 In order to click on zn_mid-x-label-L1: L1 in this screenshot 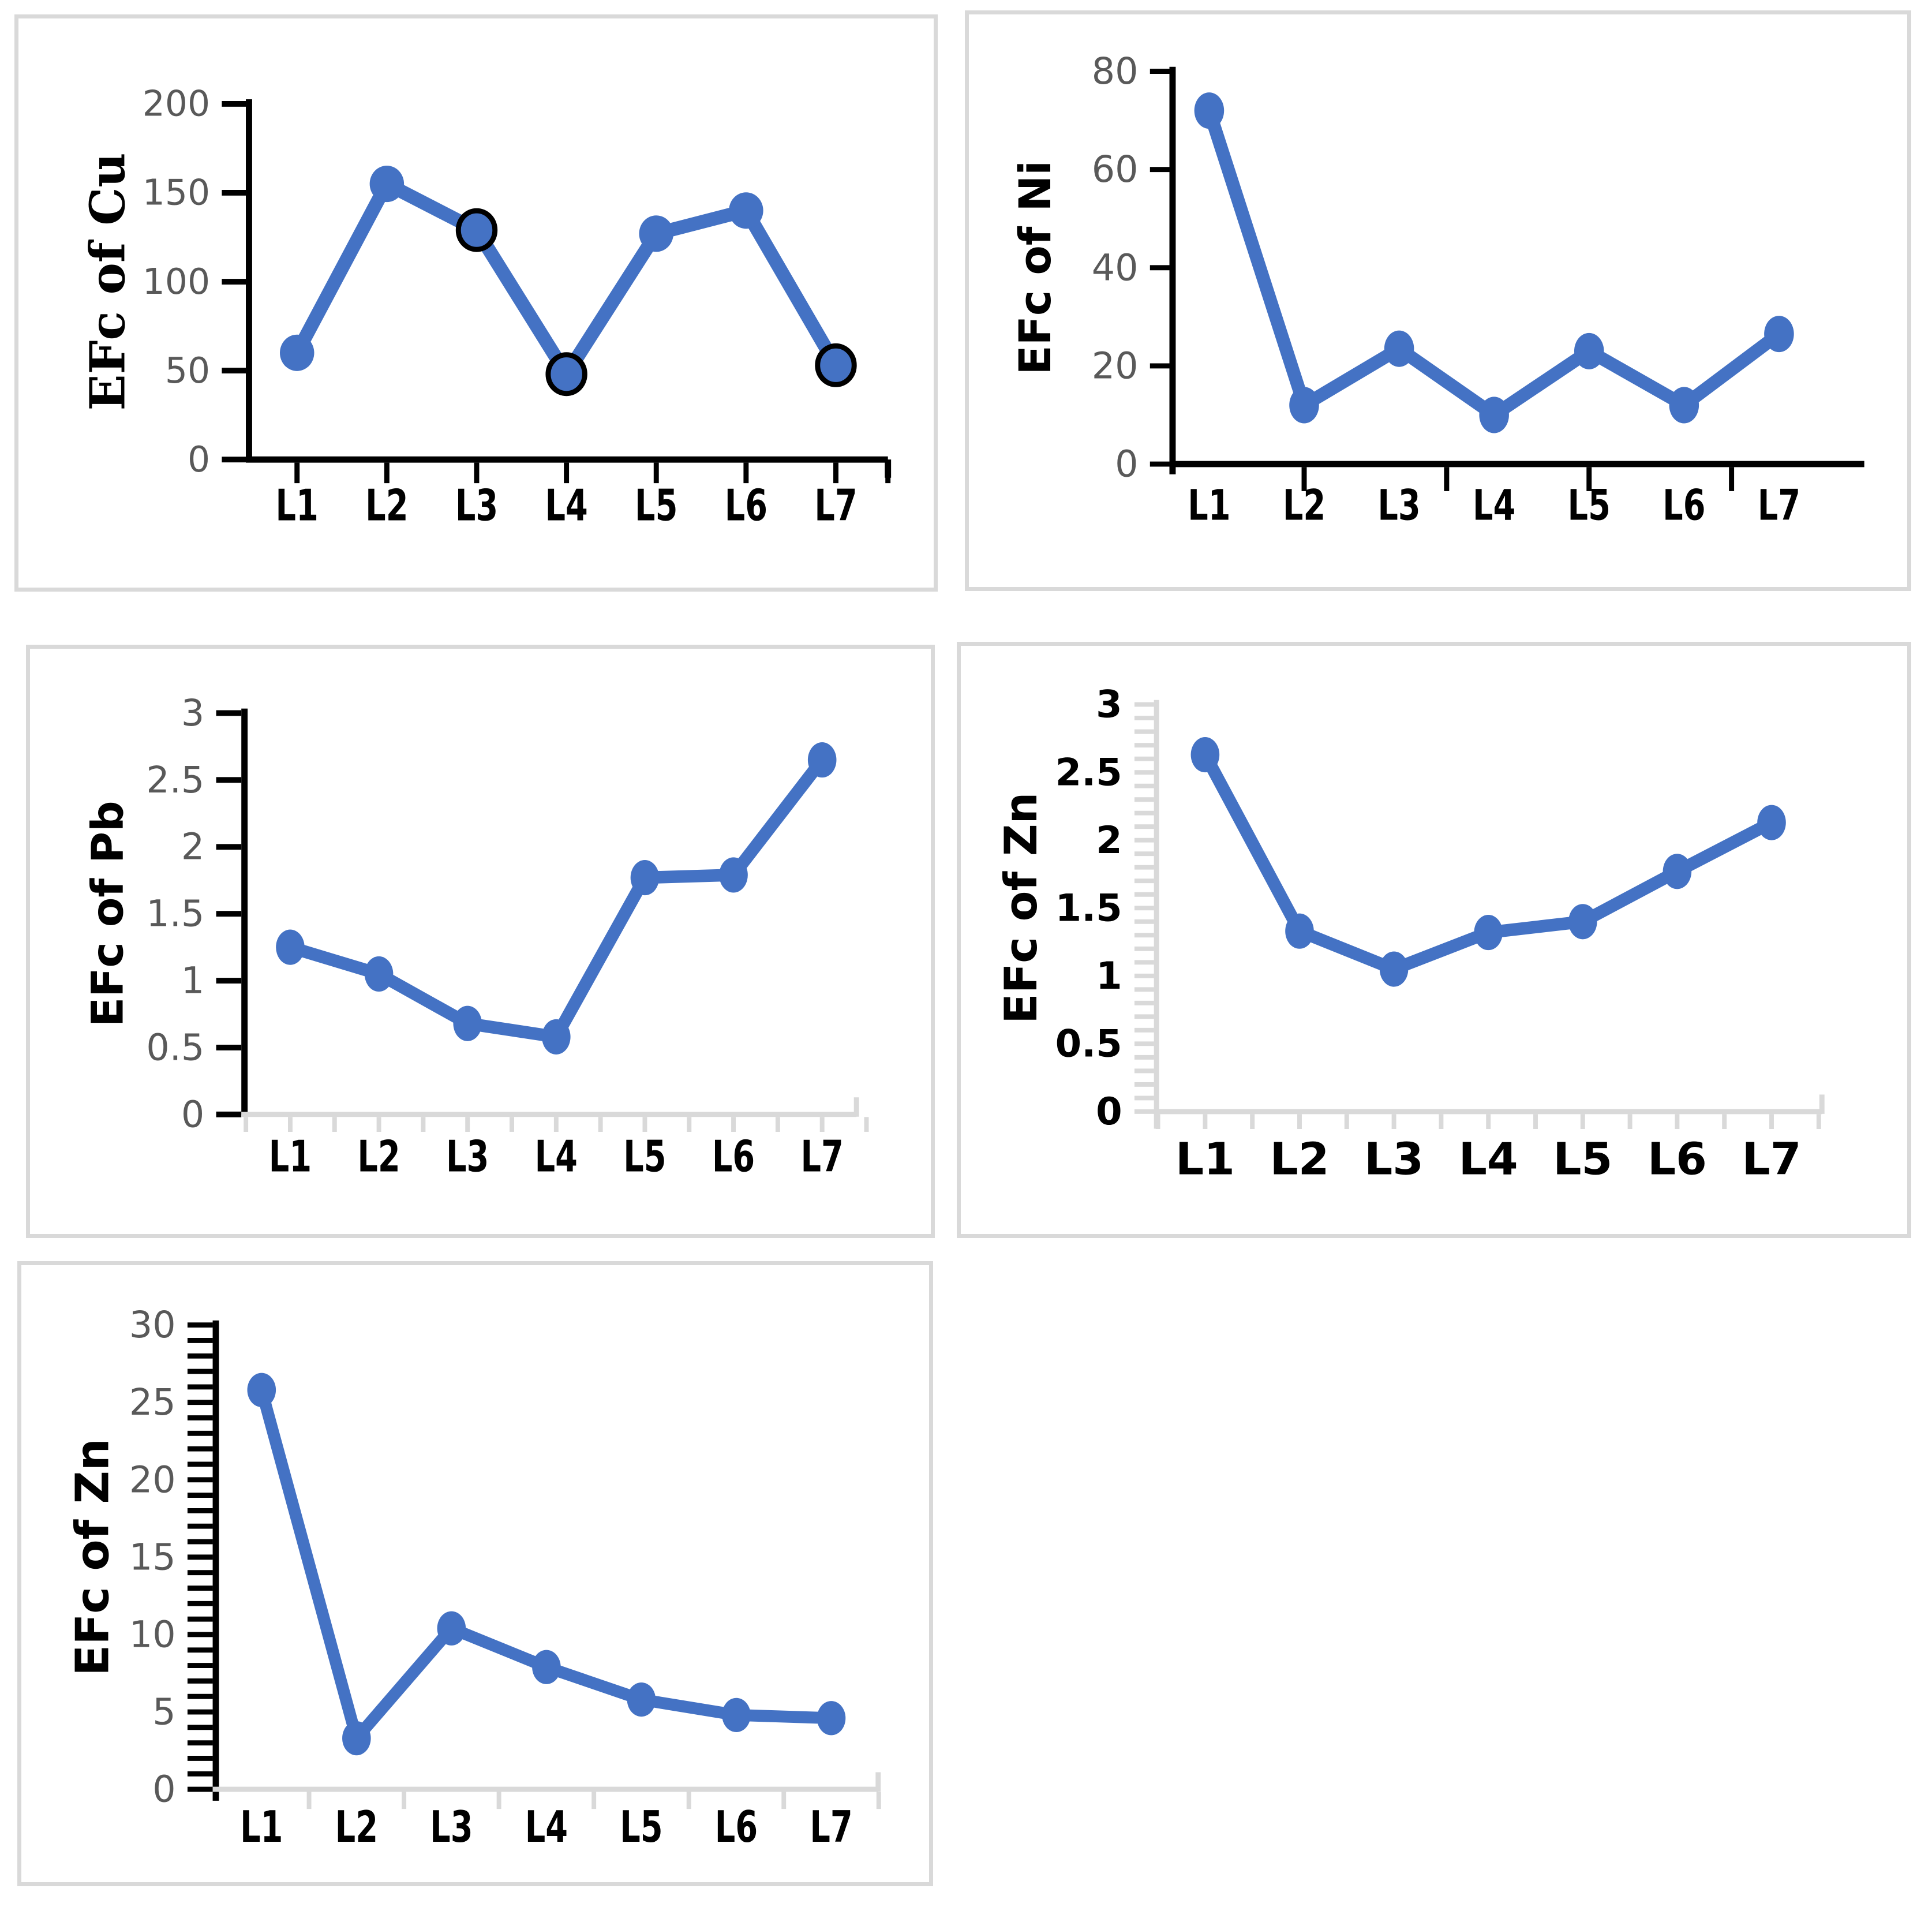, I will do `click(1205, 1160)`.